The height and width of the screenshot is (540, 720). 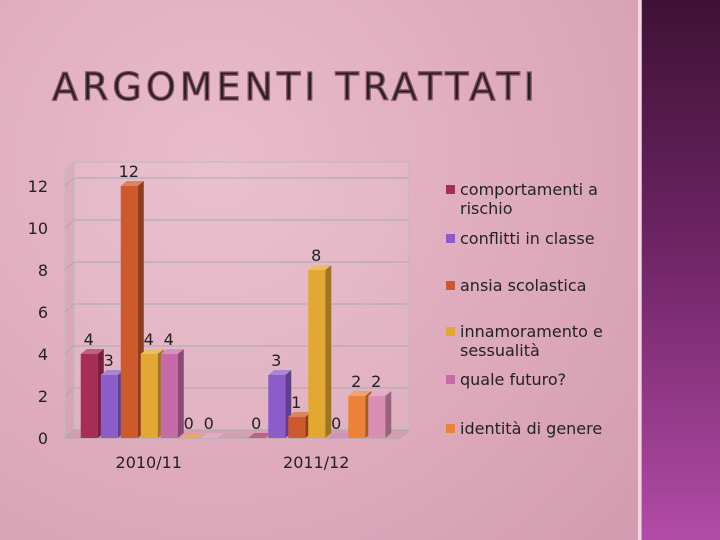 I want to click on y-tick-label: 8, so click(x=43, y=270).